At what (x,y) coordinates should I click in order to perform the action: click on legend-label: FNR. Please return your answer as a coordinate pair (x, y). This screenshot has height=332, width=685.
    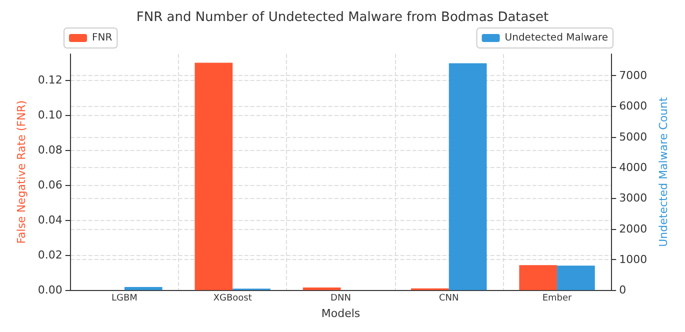
    Looking at the image, I should click on (102, 38).